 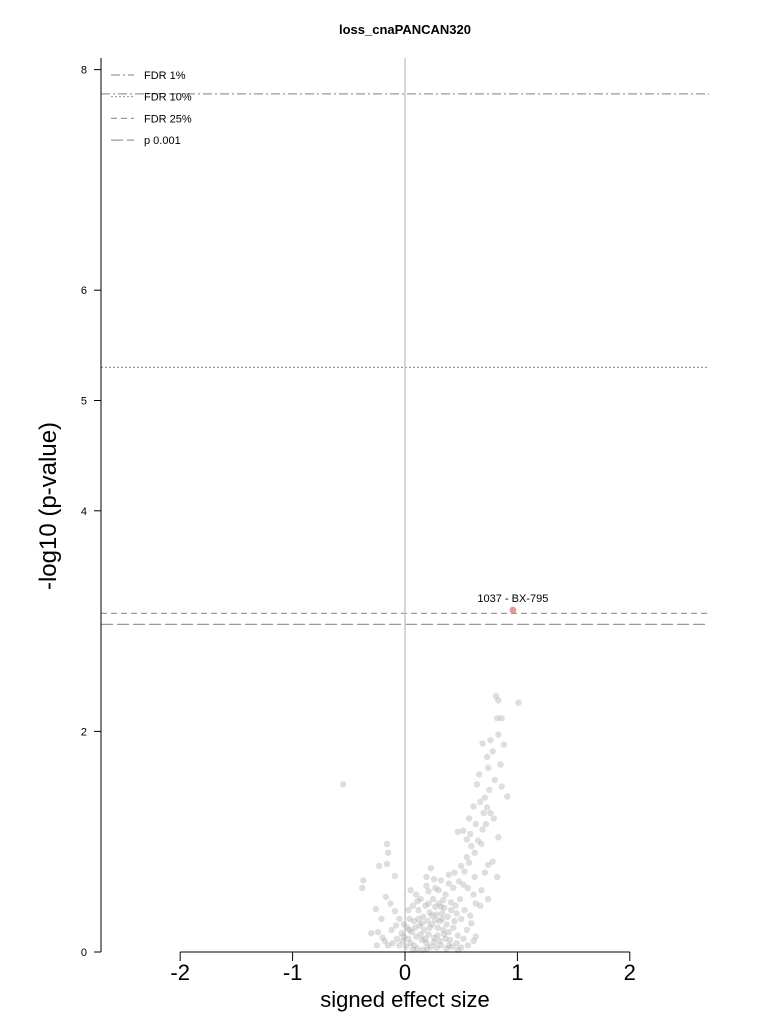 I want to click on legend: FDR 1% FDR 10% FDR 25% p 0.001, so click(x=151, y=108).